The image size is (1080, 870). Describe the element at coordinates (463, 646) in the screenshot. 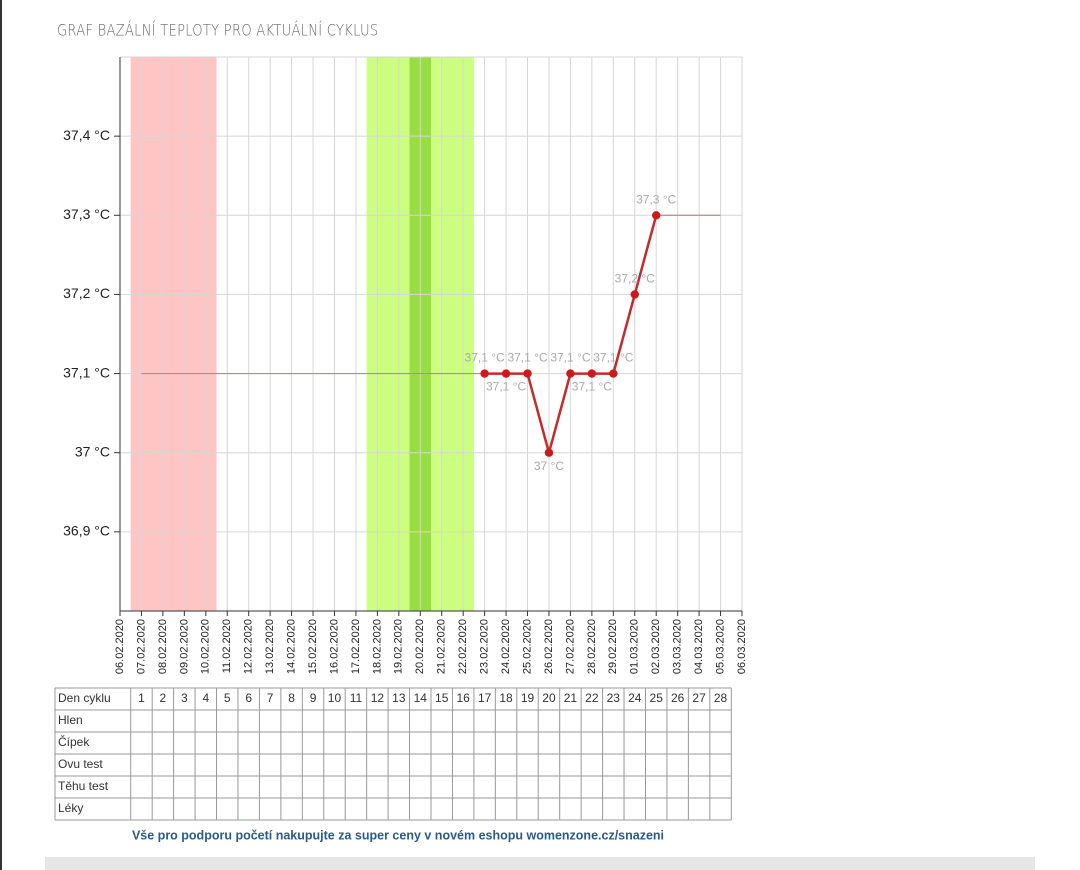

I see `x-tick-label: 22.02.2020` at that location.